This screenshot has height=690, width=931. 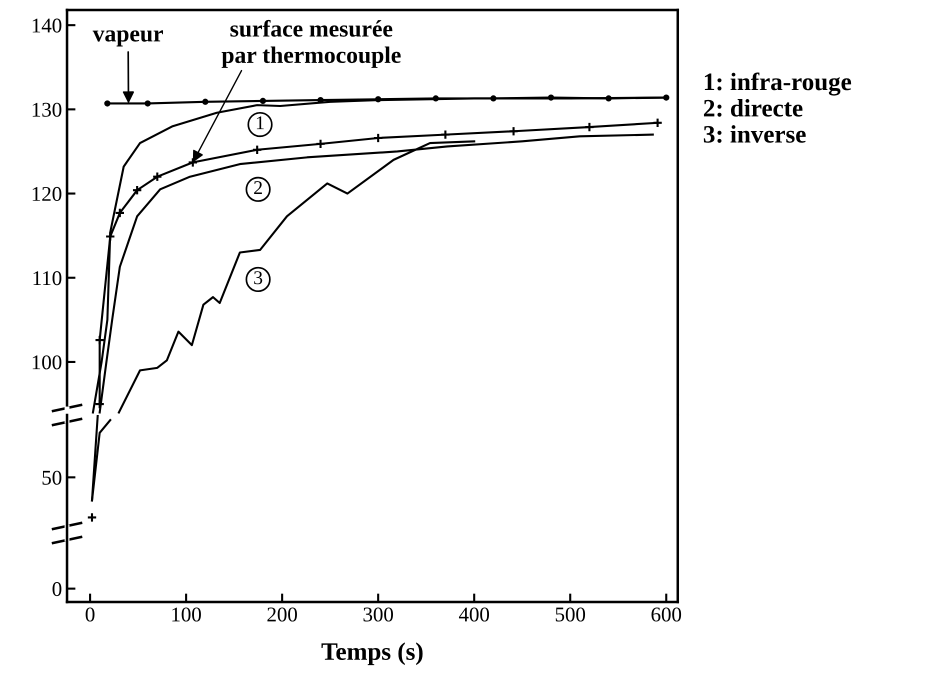 I want to click on x-tick-label: 400, so click(x=474, y=614).